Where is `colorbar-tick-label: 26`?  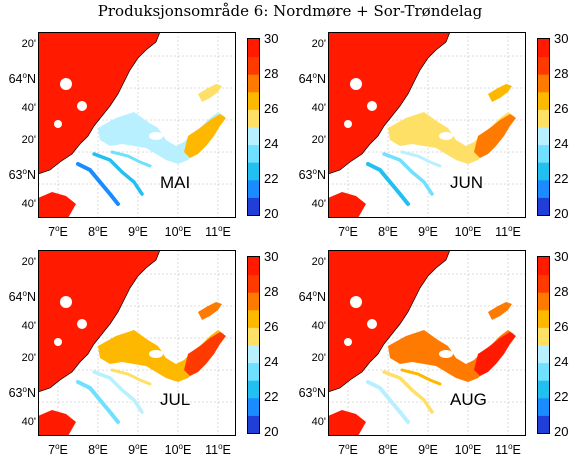 colorbar-tick-label: 26 is located at coordinates (271, 108).